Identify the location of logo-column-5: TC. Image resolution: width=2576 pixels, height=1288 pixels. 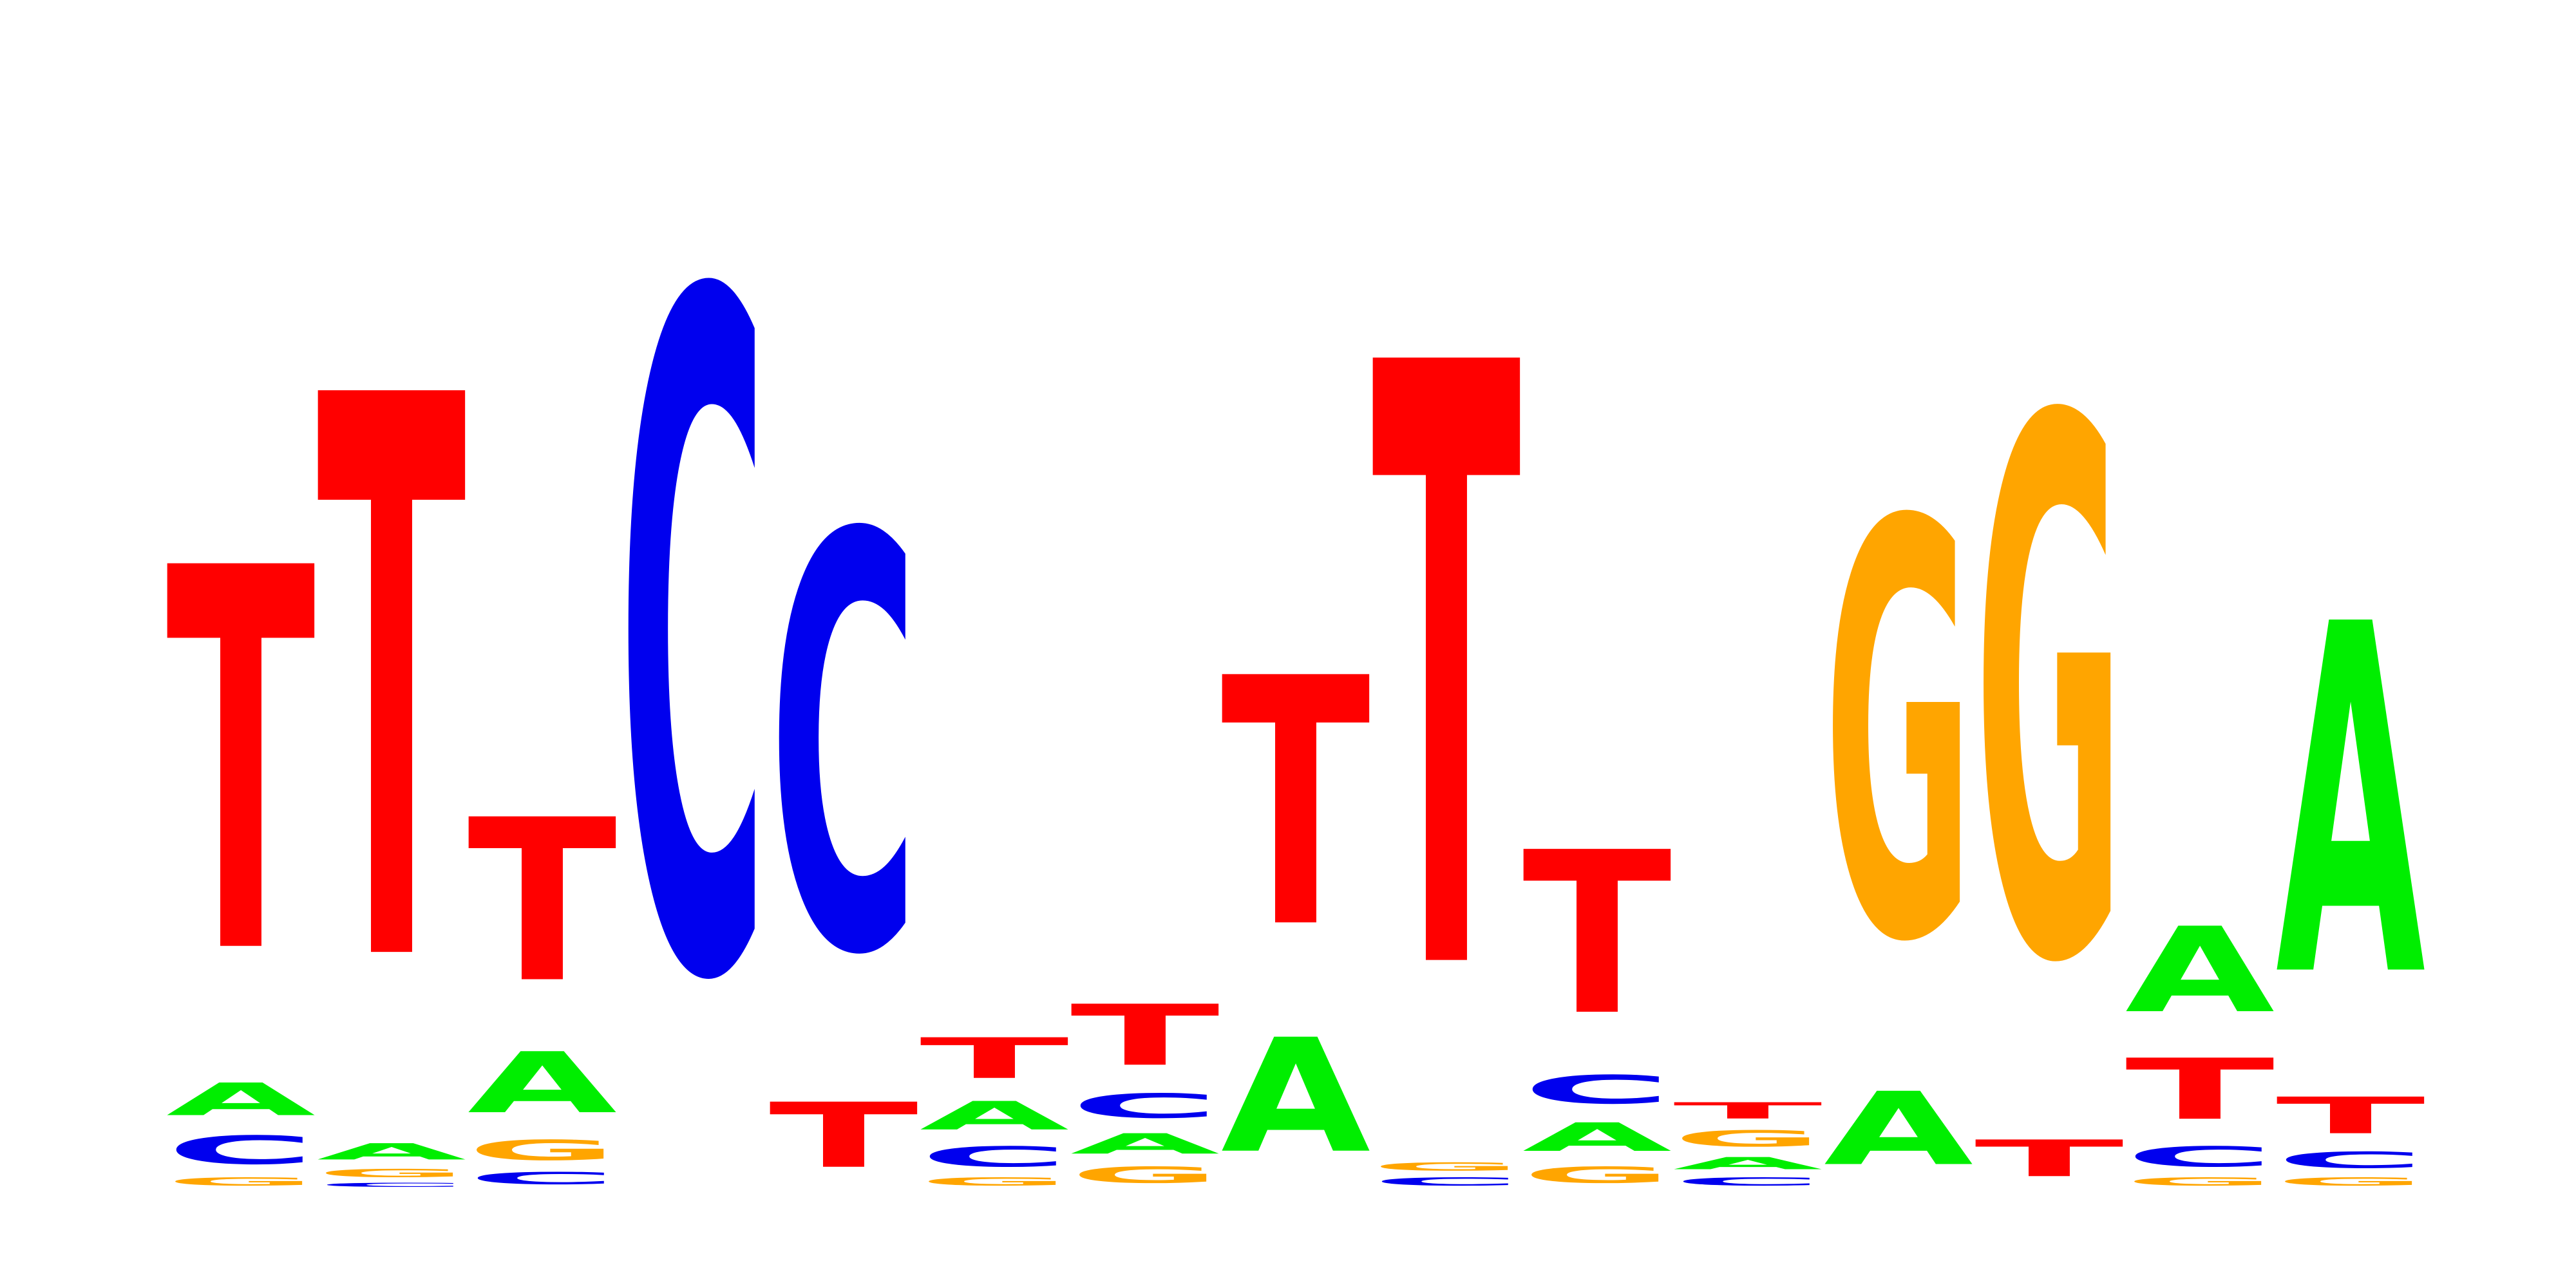
(845, 803).